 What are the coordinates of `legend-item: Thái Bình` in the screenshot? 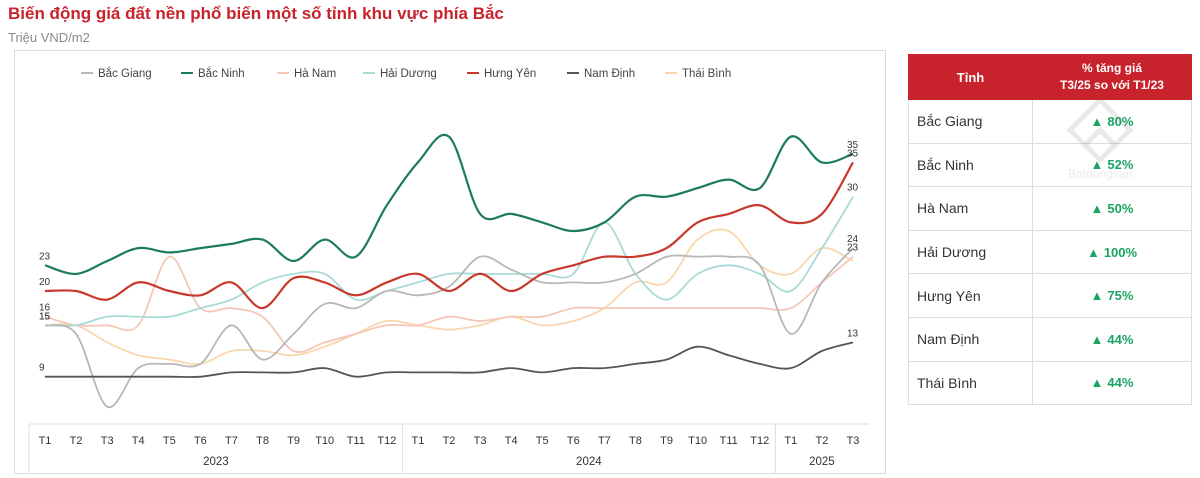 It's located at (698, 74).